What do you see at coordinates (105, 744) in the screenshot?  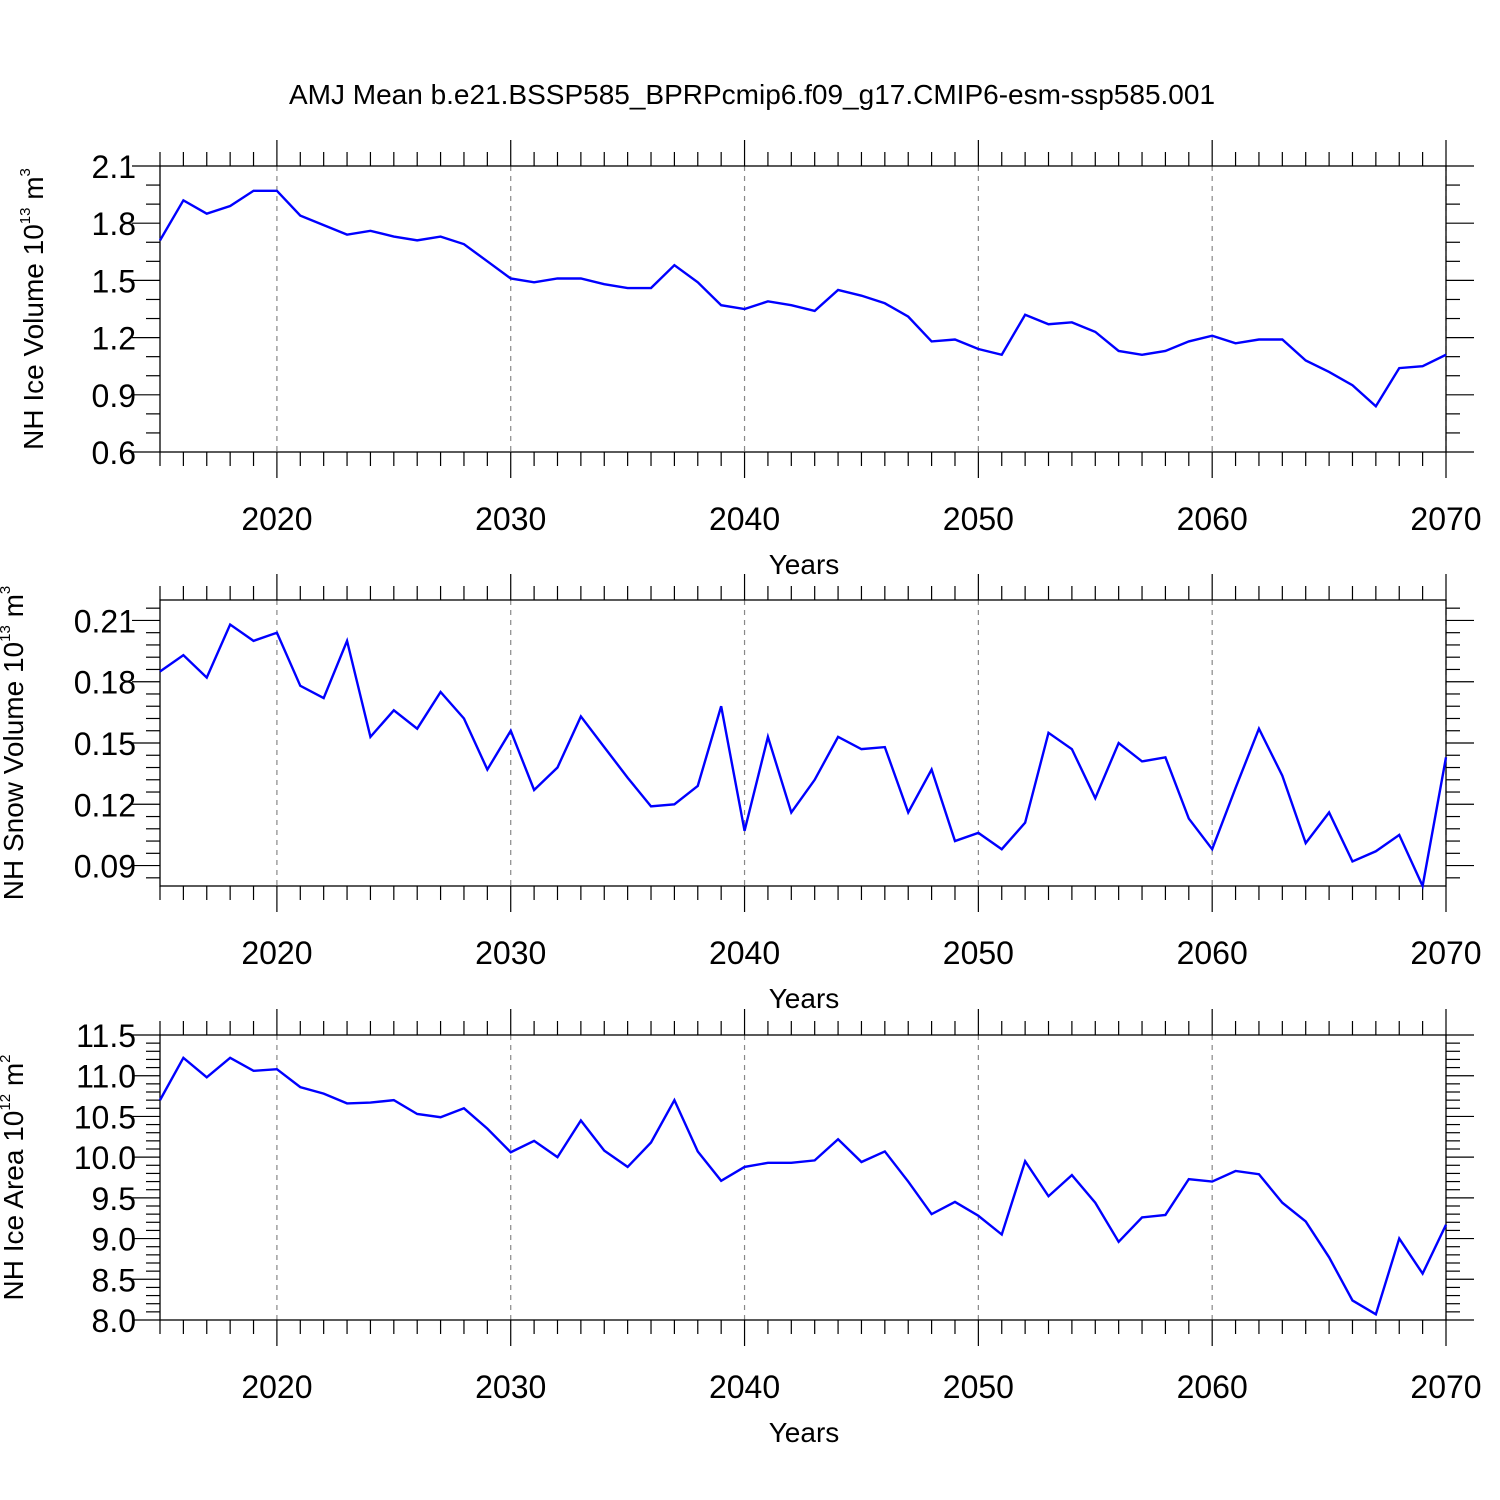 I see `panel-snow-volume-y-tick-label: 0.15` at bounding box center [105, 744].